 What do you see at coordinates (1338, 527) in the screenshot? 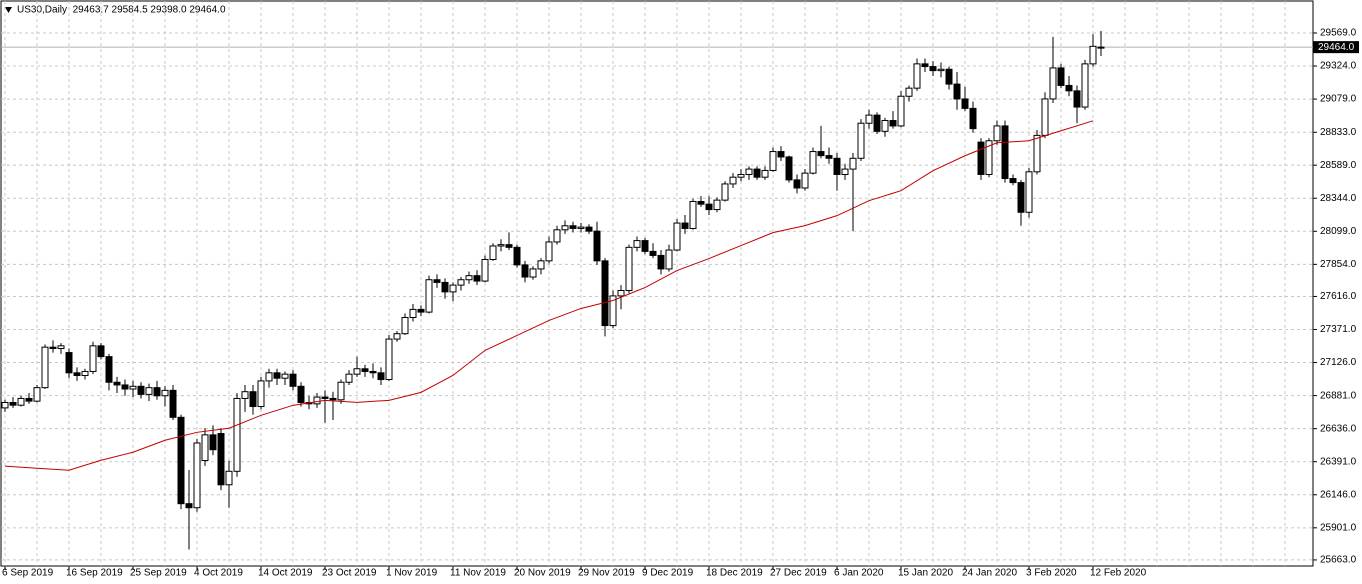
I see `y-tick-label: 25901.0` at bounding box center [1338, 527].